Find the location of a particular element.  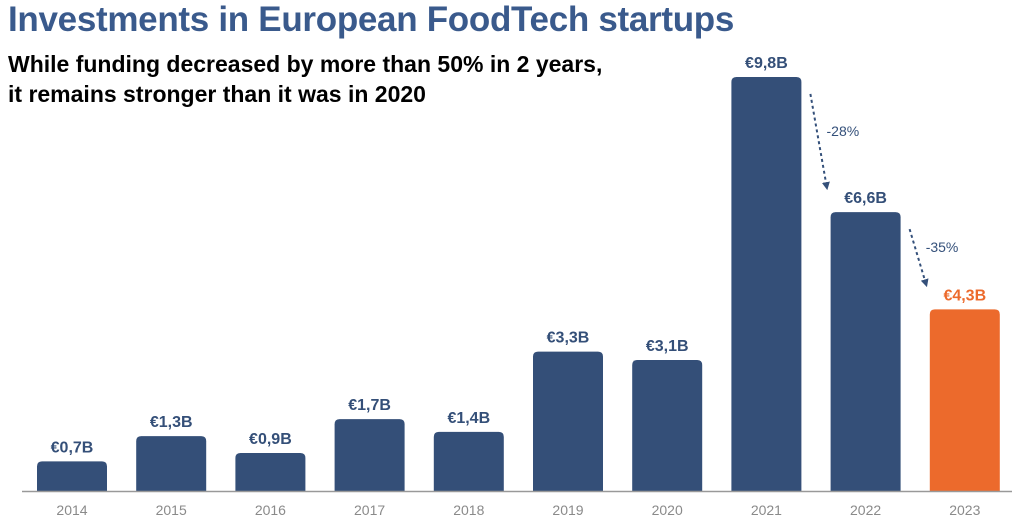

bar-2016 is located at coordinates (270, 471).